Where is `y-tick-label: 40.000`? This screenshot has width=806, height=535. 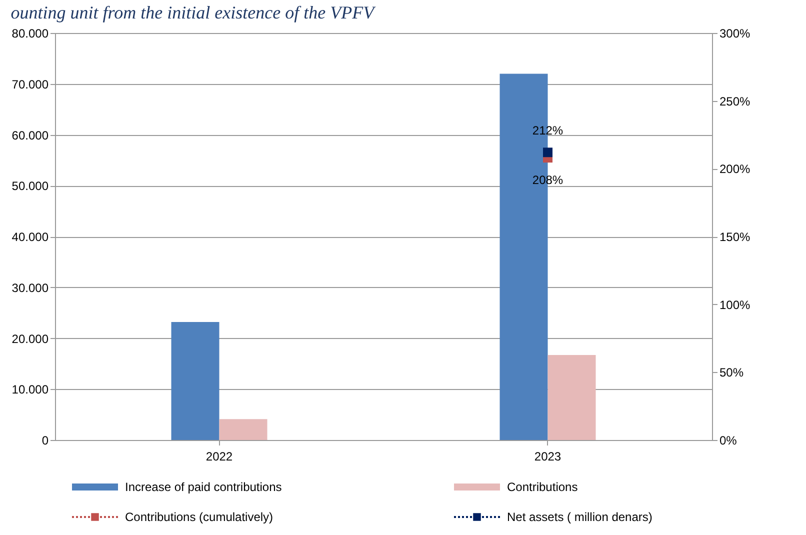
y-tick-label: 40.000 is located at coordinates (30, 237).